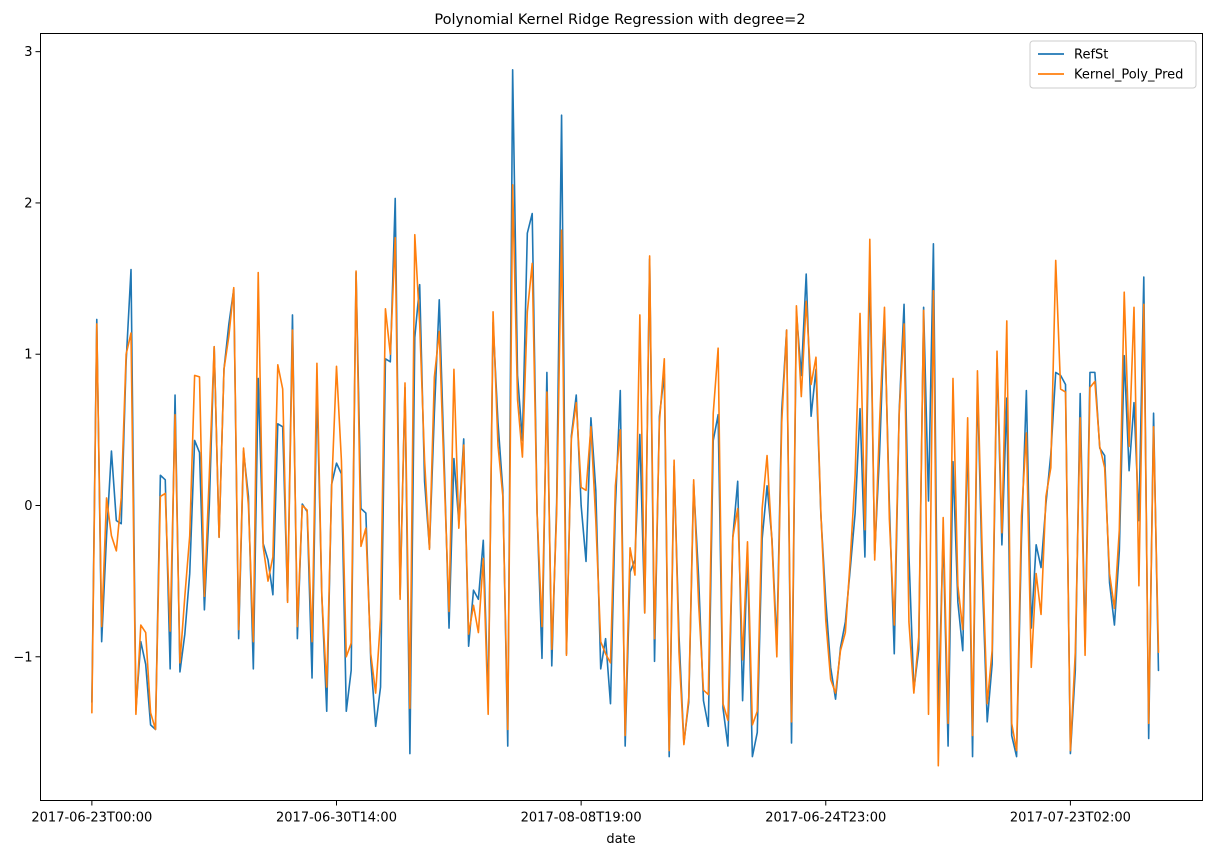 The width and height of the screenshot is (1212, 855). I want to click on legend: RefSt Kernel_Poly_Pred, so click(1113, 64).